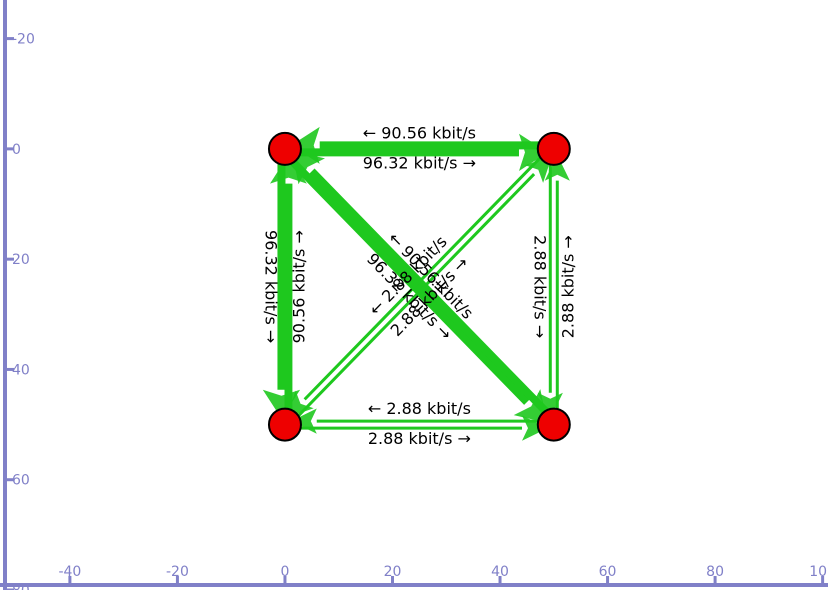 Image resolution: width=828 pixels, height=590 pixels. What do you see at coordinates (284, 424) in the screenshot?
I see `node-n2` at bounding box center [284, 424].